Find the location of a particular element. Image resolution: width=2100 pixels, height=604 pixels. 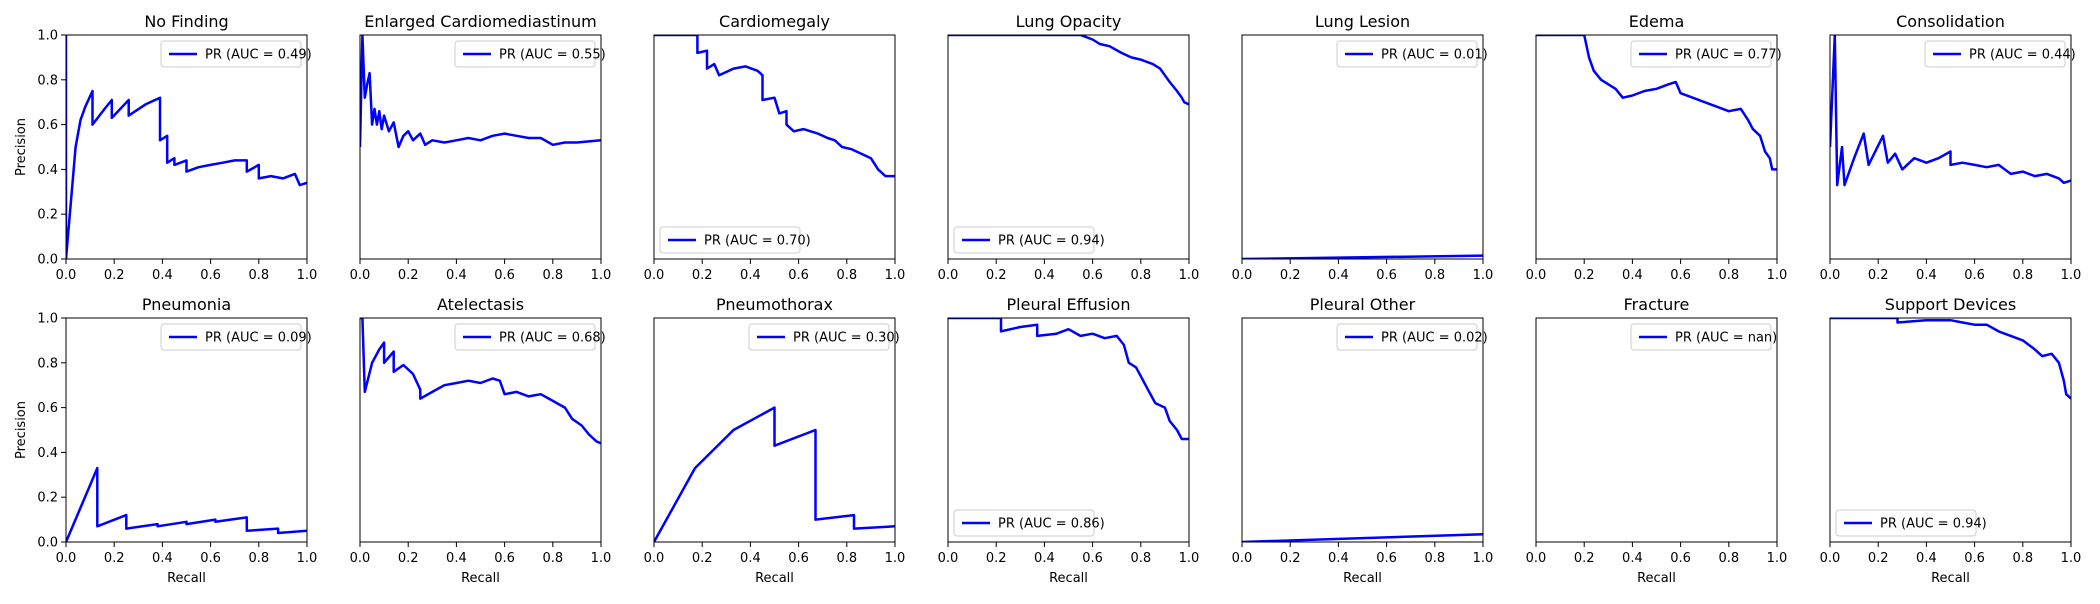

legend: PR (AUC = nan) is located at coordinates (1703, 337).